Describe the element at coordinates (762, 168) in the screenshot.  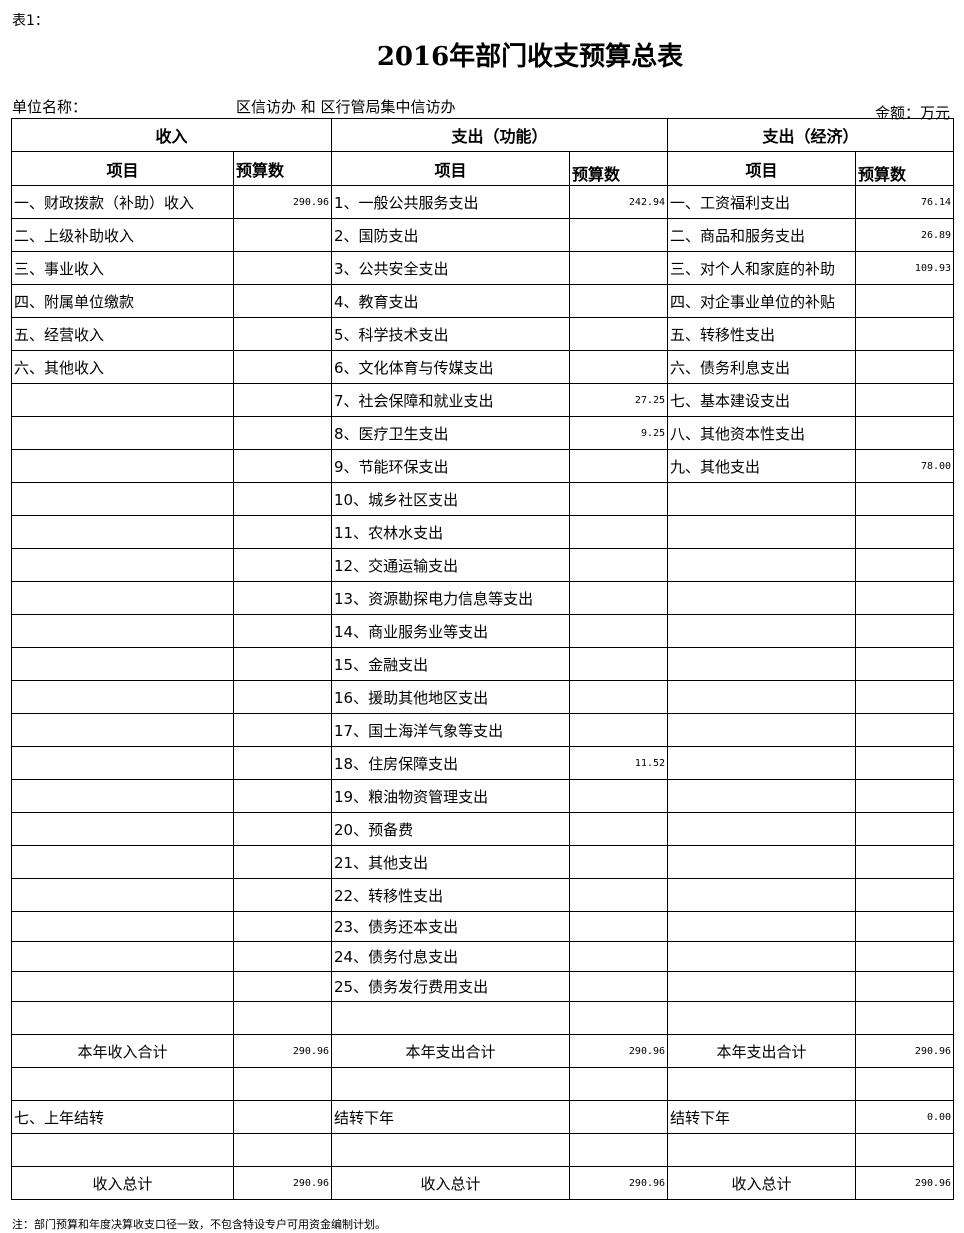
I see `header-item: 项目` at that location.